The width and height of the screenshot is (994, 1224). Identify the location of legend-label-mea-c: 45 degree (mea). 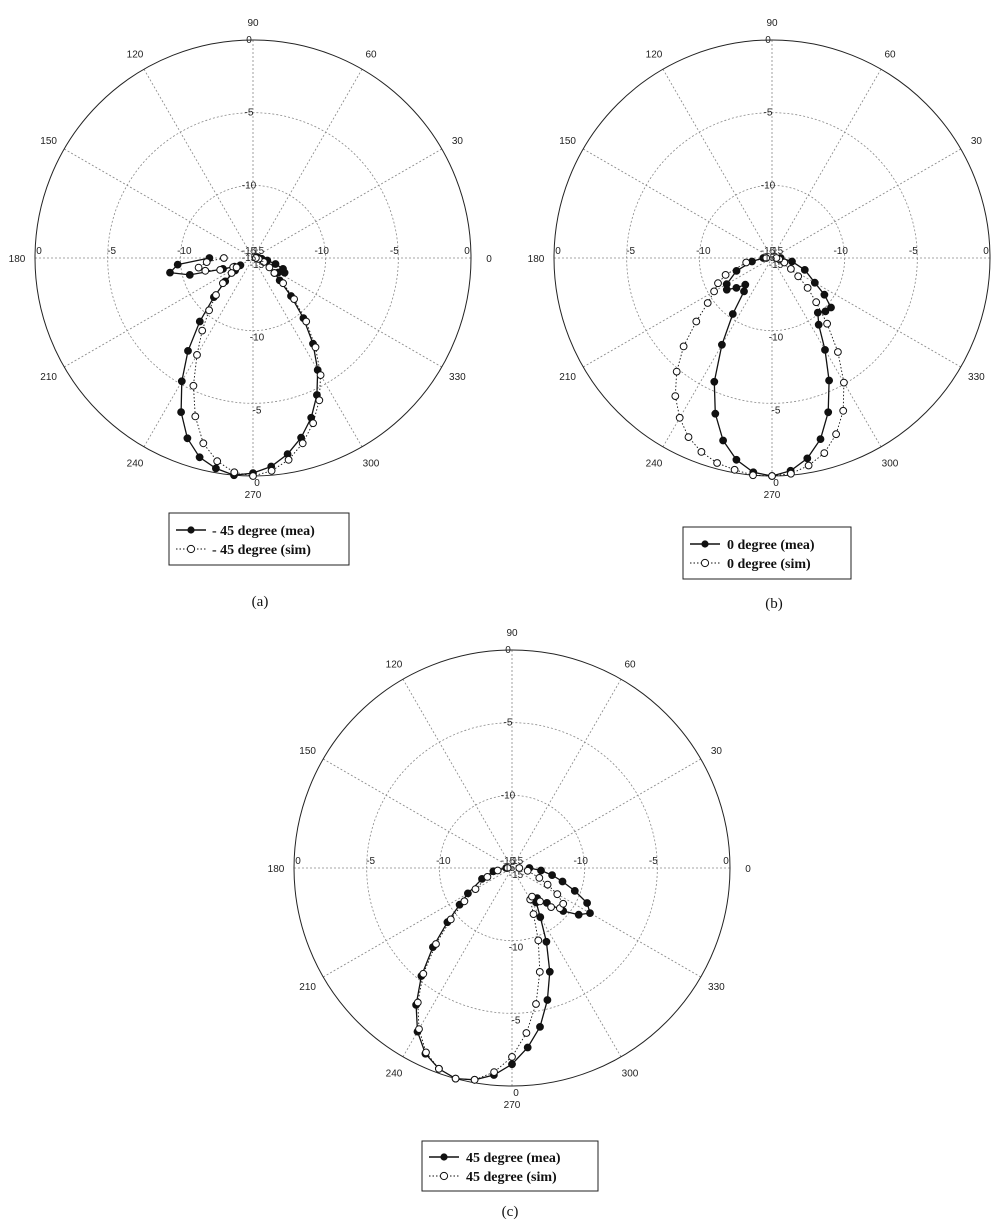
(513, 1158).